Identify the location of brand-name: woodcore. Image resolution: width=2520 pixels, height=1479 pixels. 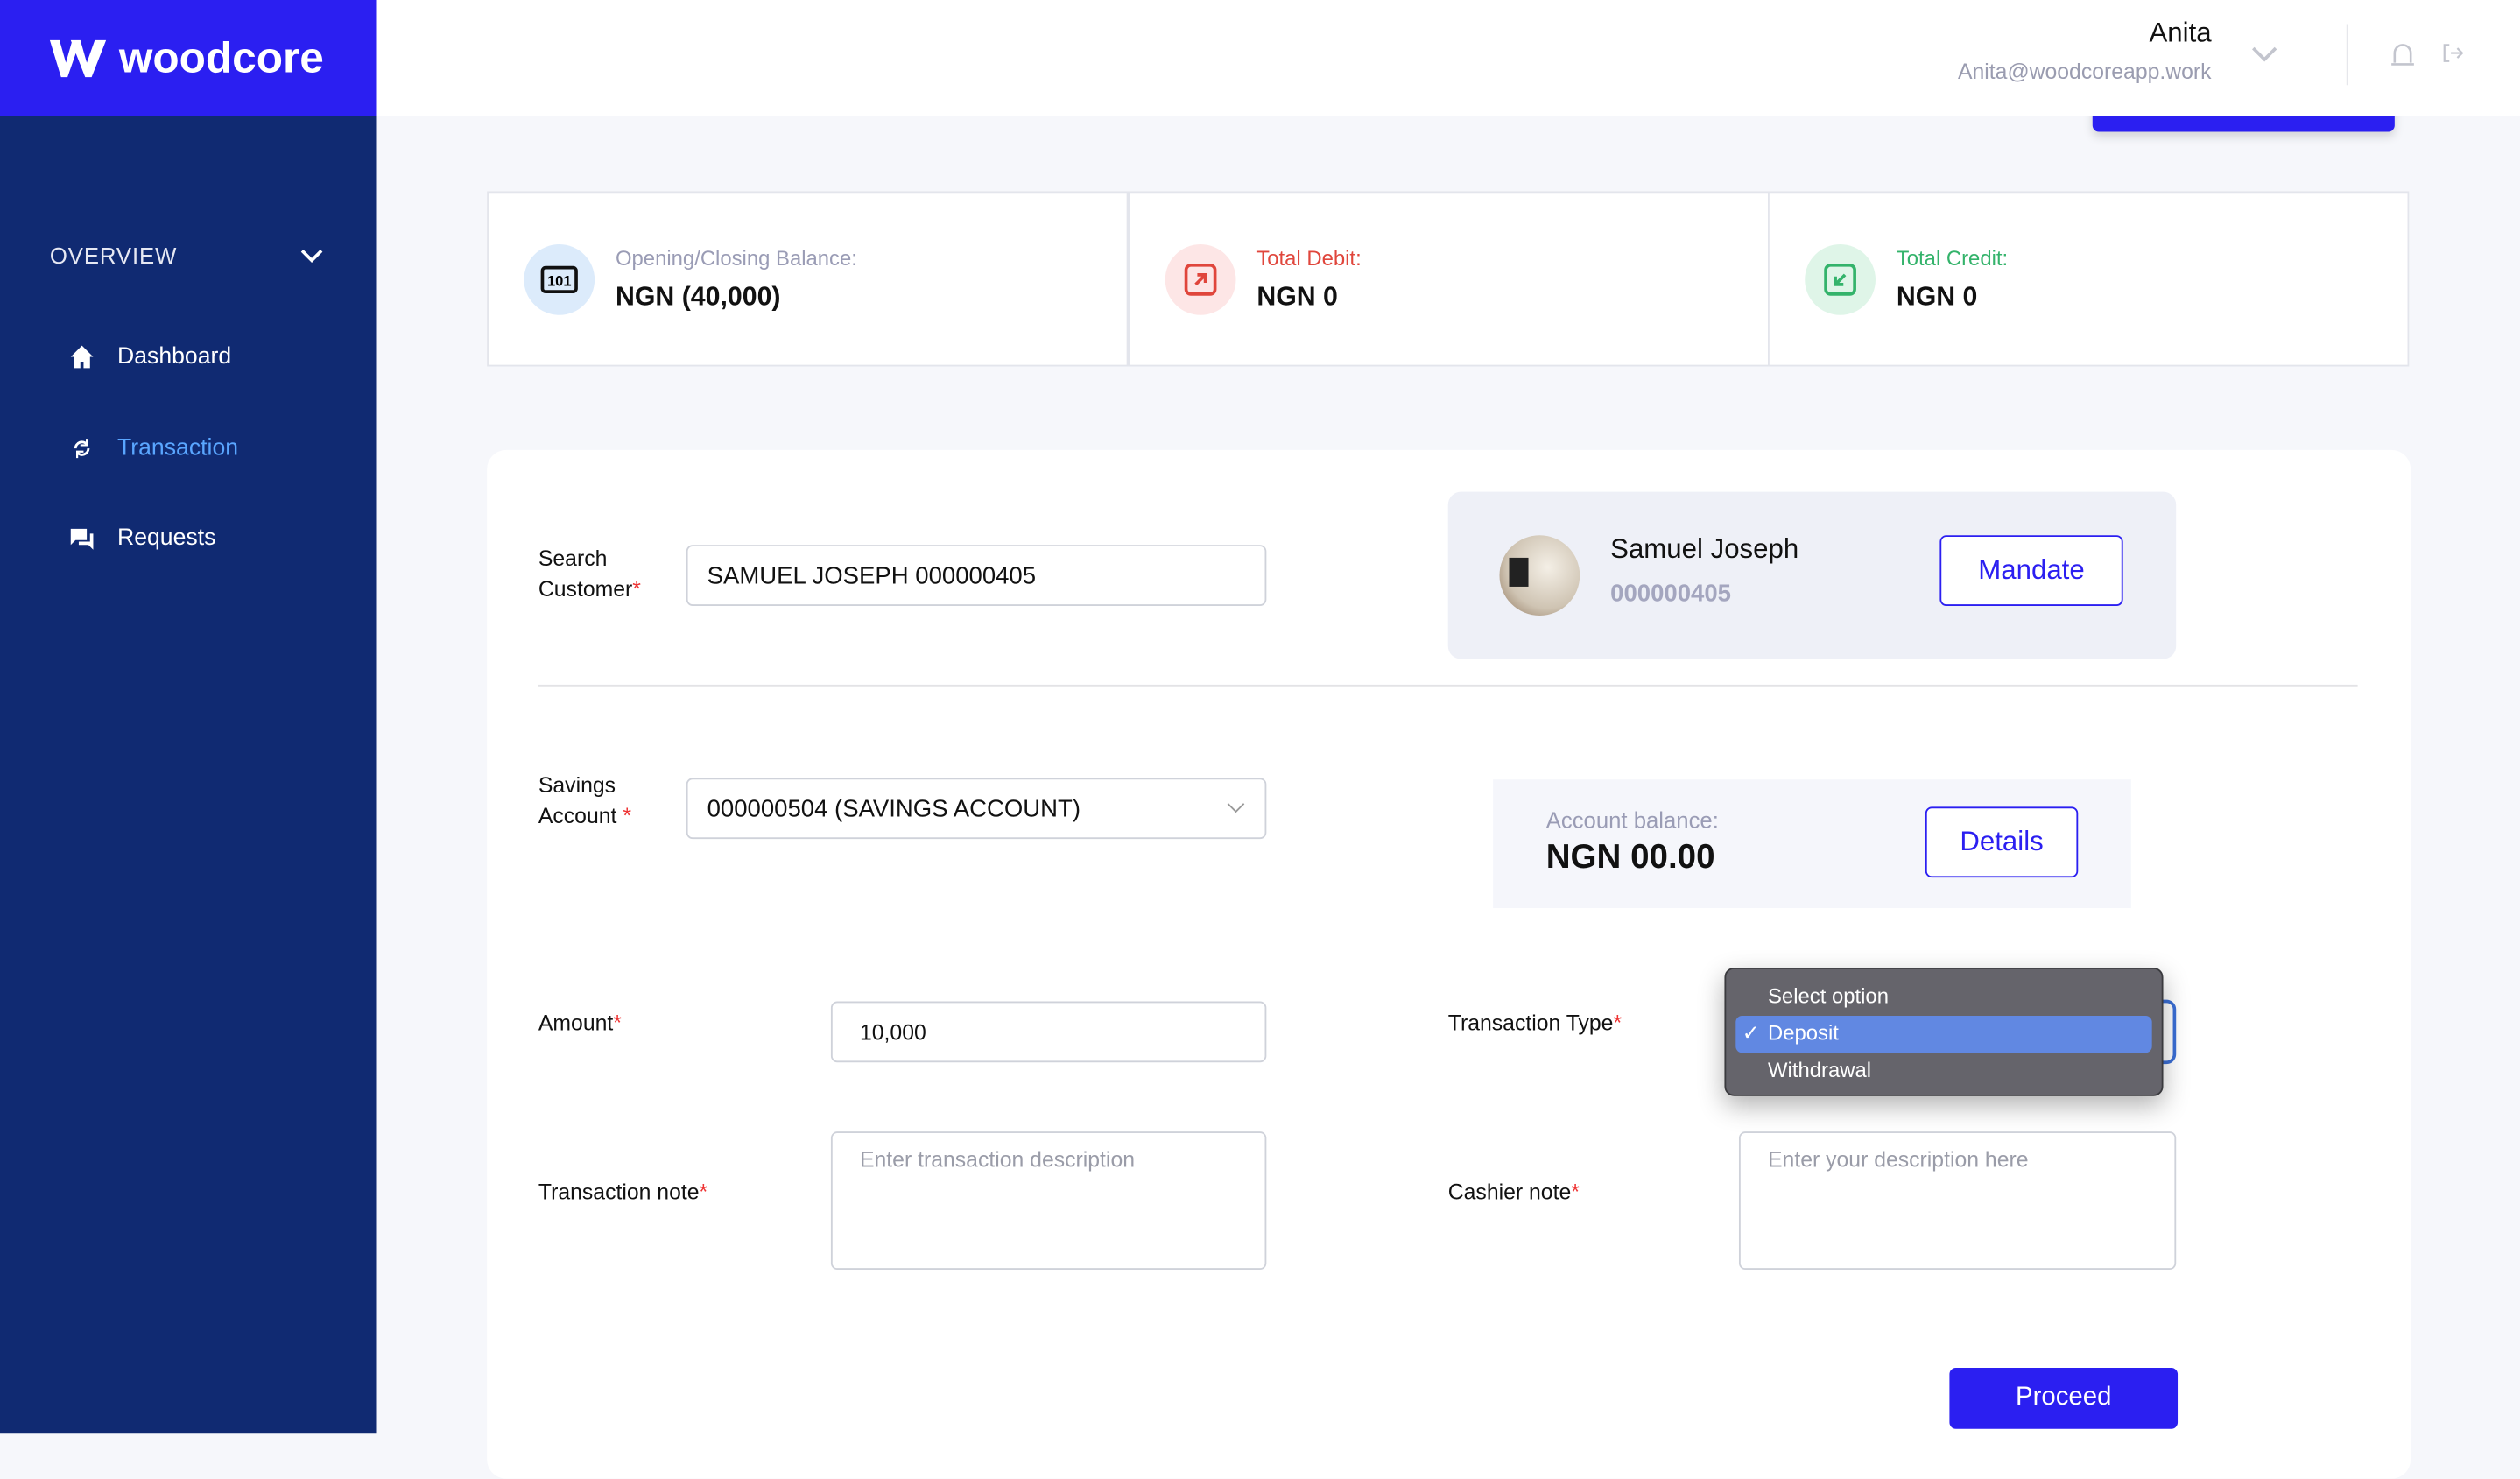
(221, 56).